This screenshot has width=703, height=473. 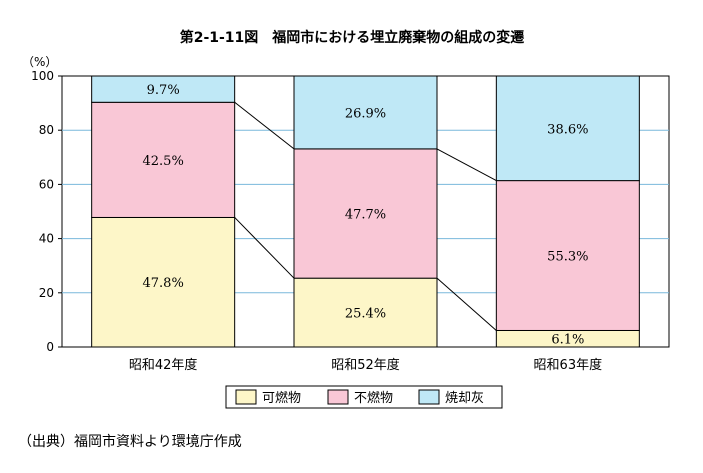 I want to click on data-label: 25.4%, so click(x=365, y=314).